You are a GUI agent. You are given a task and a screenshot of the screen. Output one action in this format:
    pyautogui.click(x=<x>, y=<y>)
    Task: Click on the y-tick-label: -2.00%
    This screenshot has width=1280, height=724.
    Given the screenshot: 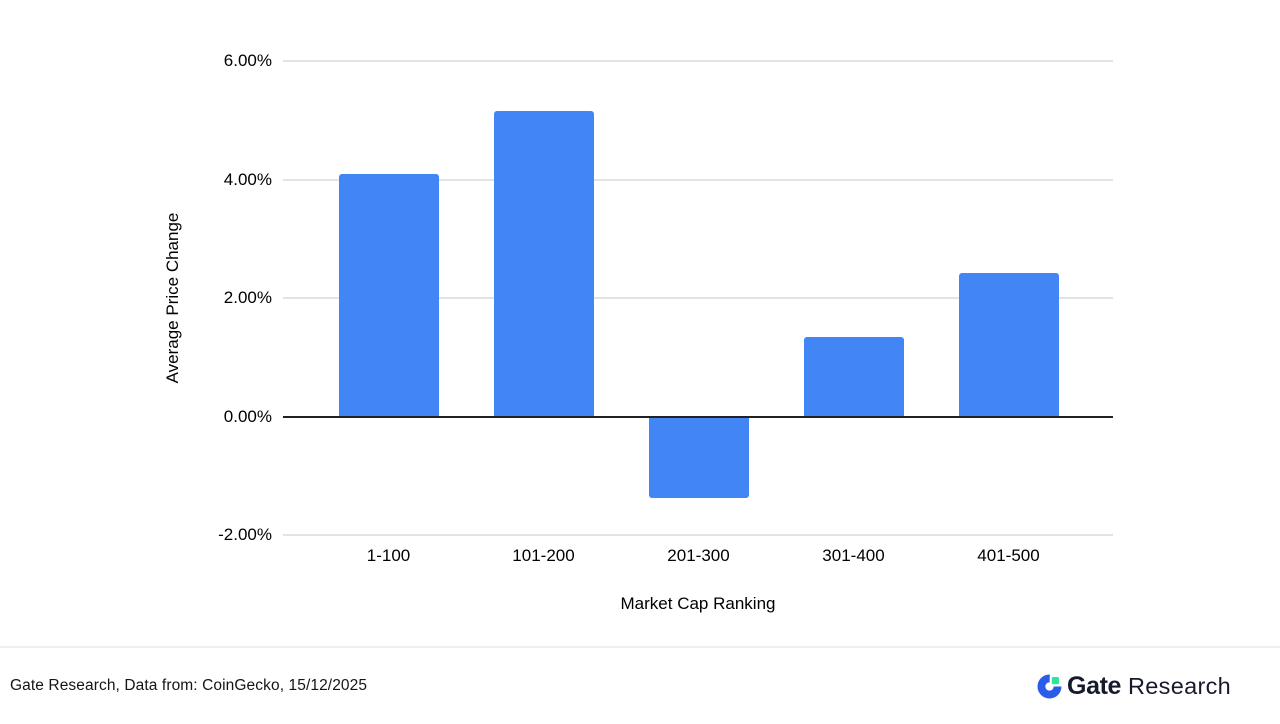 What is the action you would take?
    pyautogui.click(x=245, y=534)
    